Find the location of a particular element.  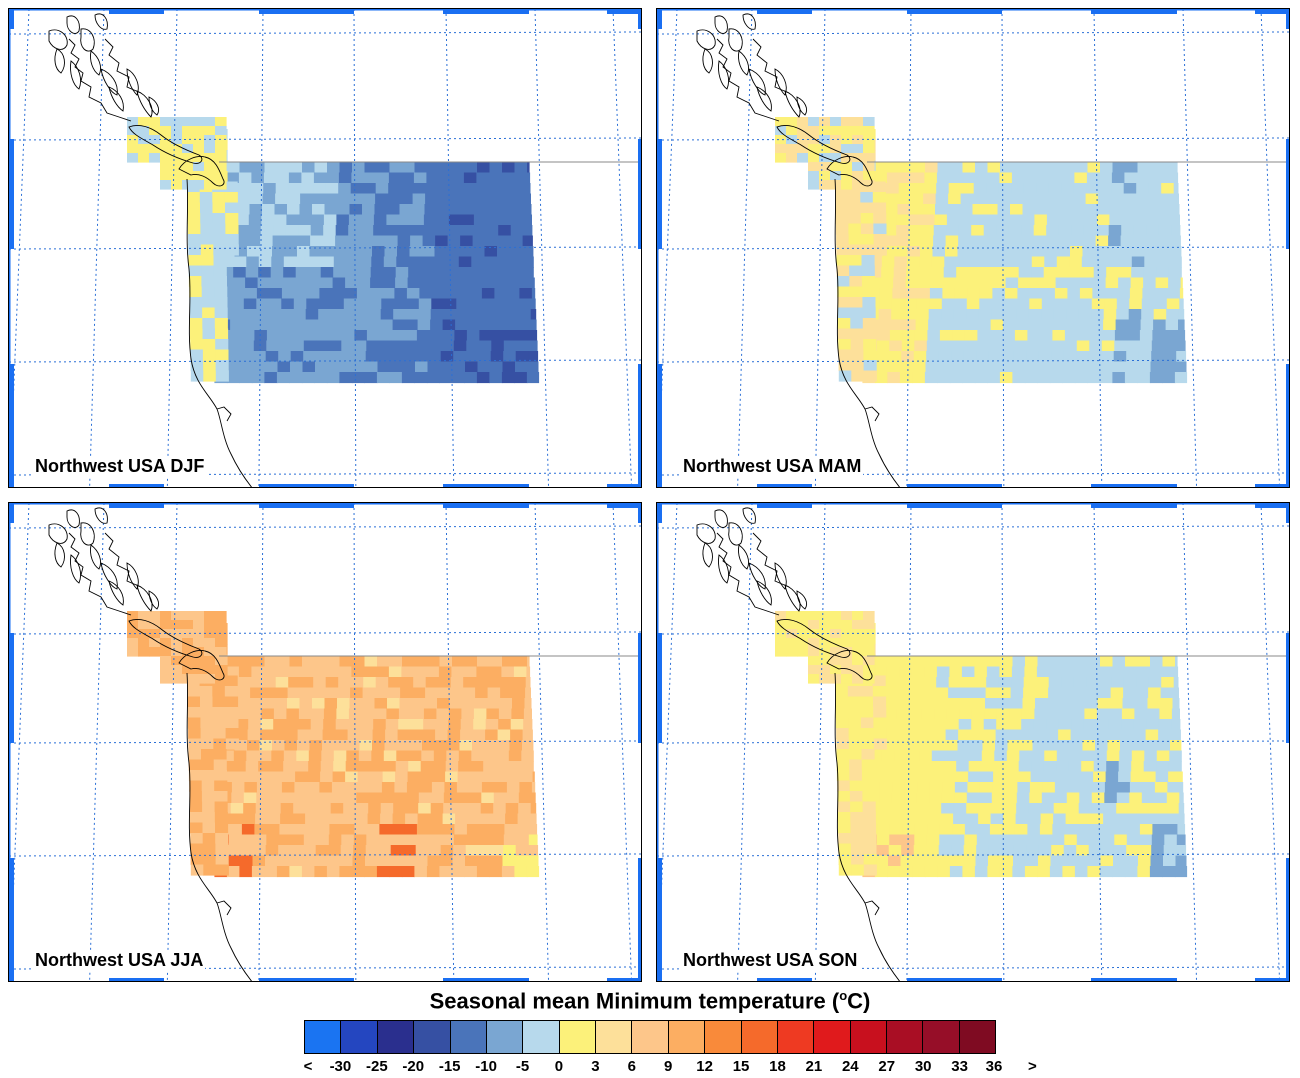

colorbar-tick-label: 27 is located at coordinates (887, 1066).